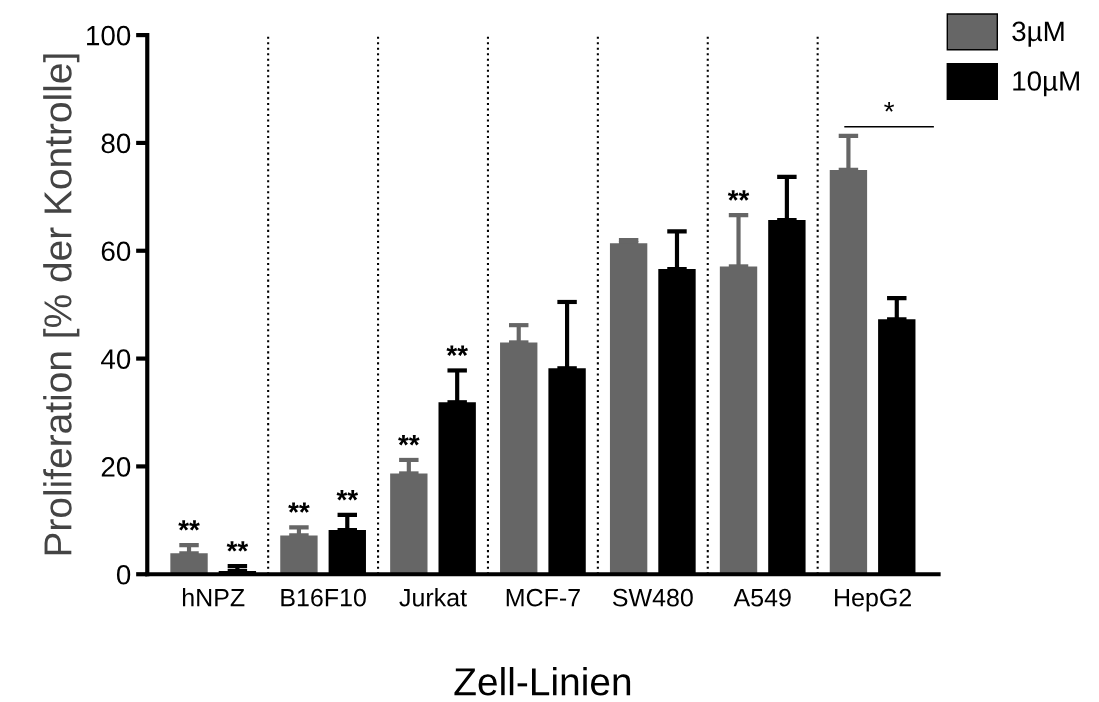  What do you see at coordinates (762, 597) in the screenshot?
I see `x-tick-label: A549` at bounding box center [762, 597].